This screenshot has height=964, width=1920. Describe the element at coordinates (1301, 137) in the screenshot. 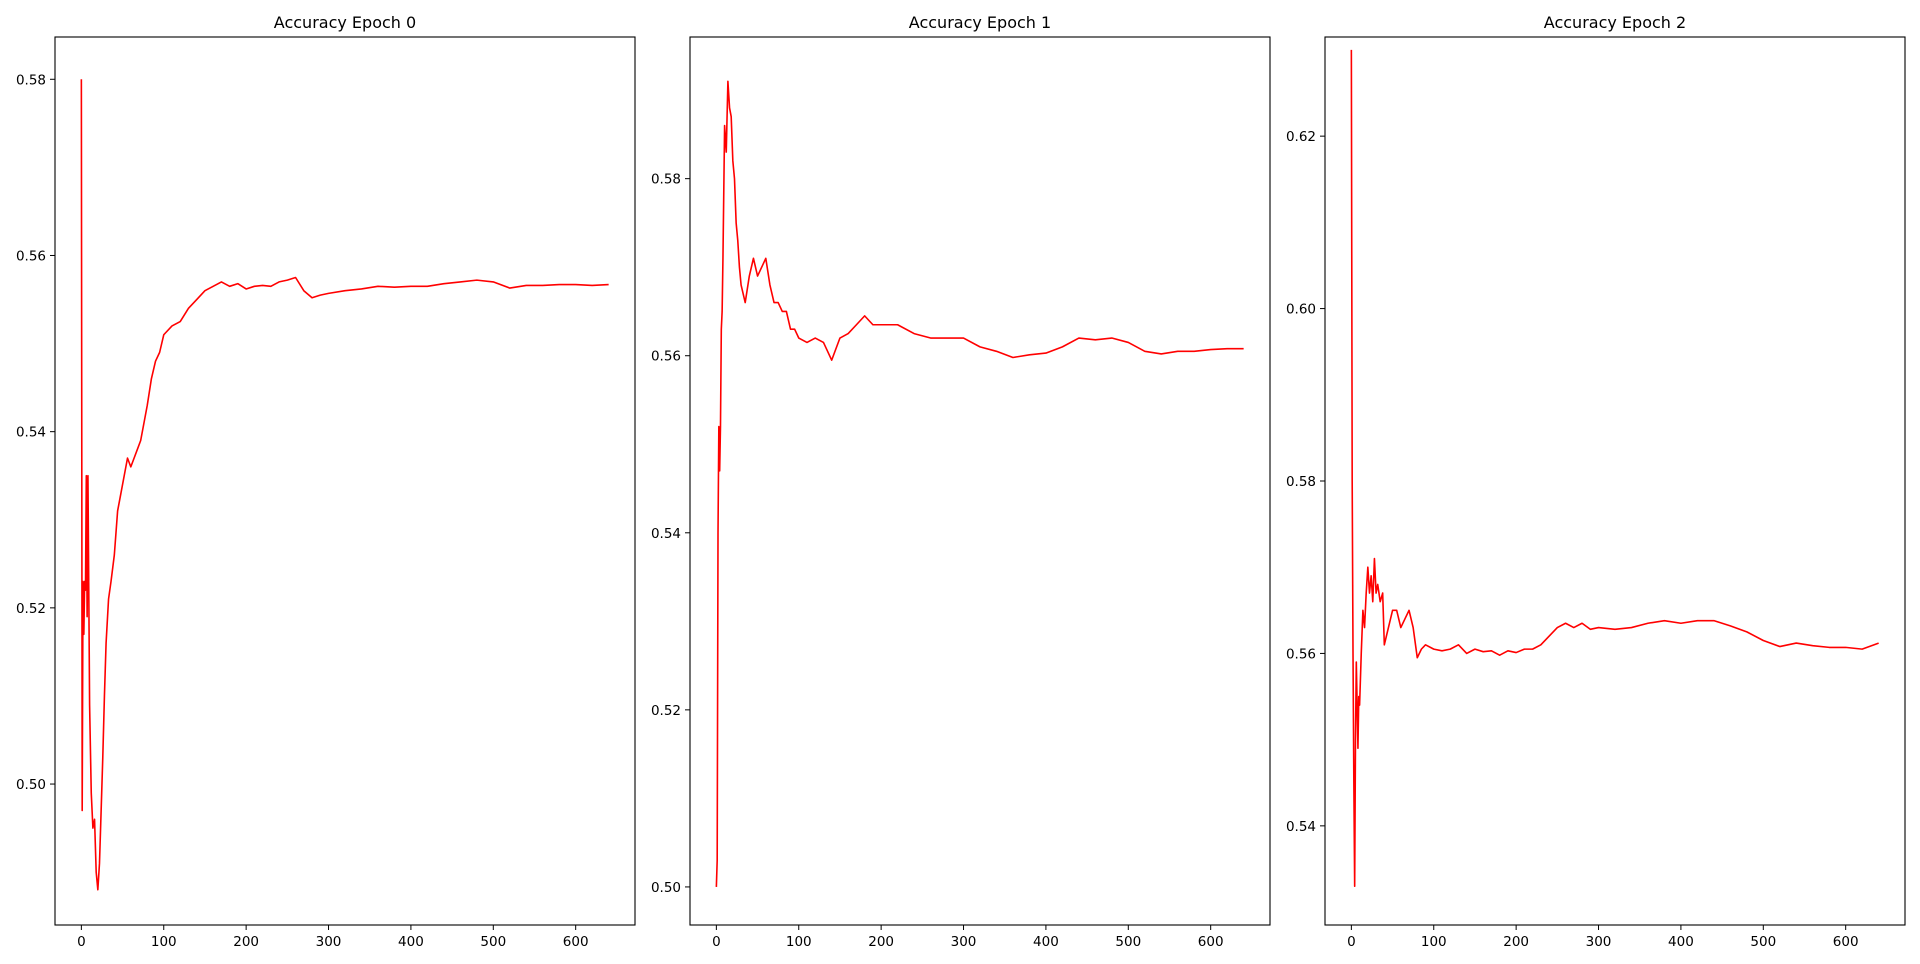

I see `y-tick-label: 0.62` at that location.